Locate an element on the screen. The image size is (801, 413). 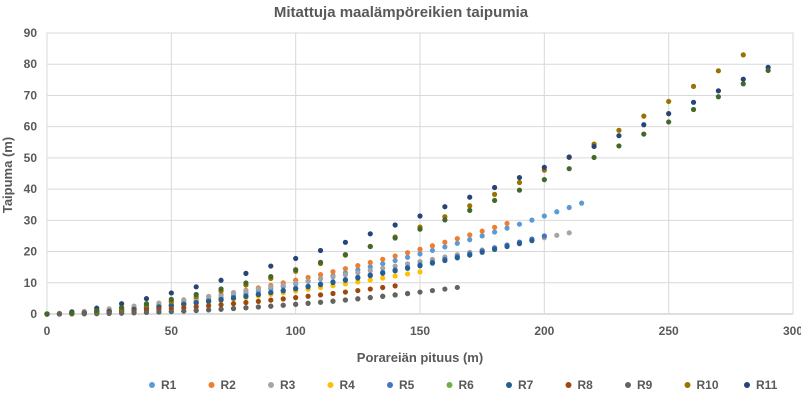
y-axis-label: Taipuma (m) is located at coordinates (7, 175).